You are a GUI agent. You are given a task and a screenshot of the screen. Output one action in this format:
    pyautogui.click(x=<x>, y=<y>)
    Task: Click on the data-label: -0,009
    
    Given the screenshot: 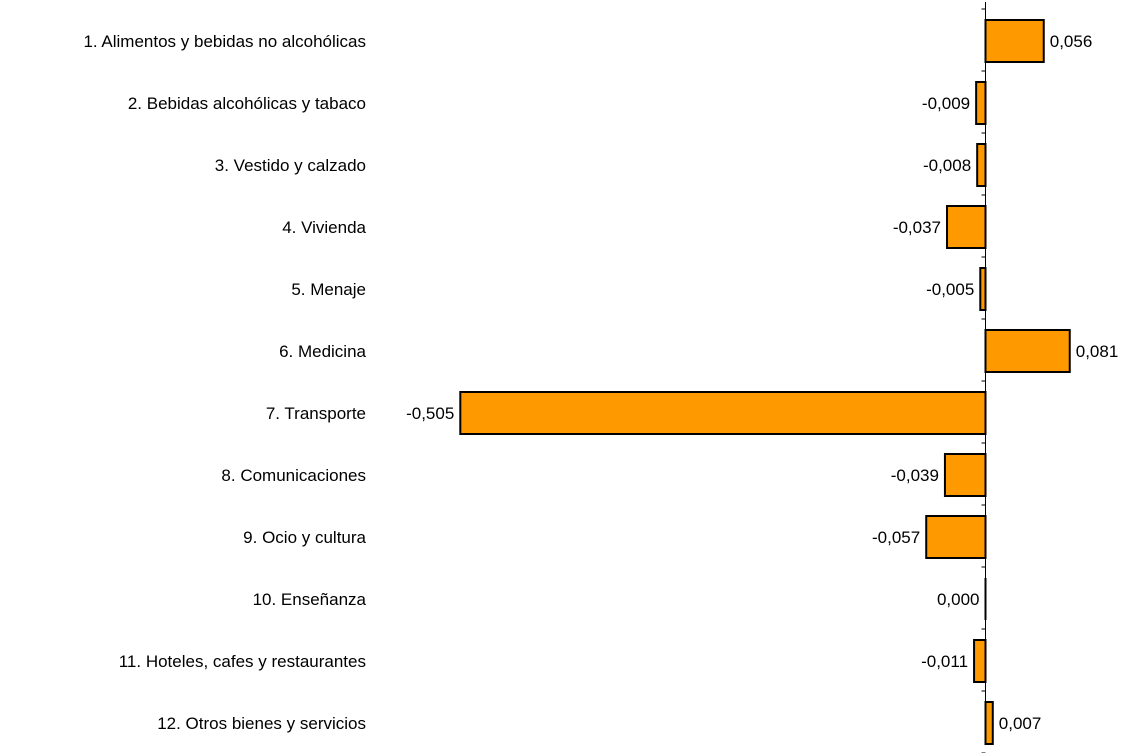 What is the action you would take?
    pyautogui.click(x=946, y=103)
    